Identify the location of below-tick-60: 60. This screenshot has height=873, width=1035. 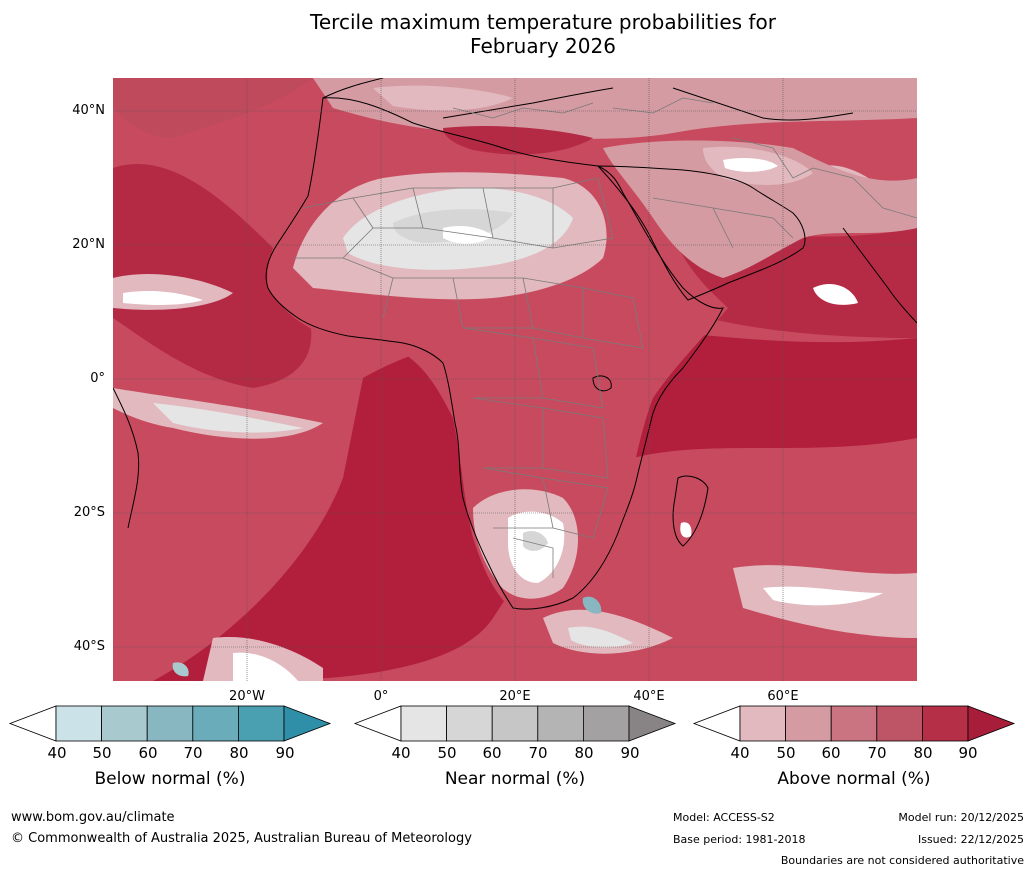
(148, 753).